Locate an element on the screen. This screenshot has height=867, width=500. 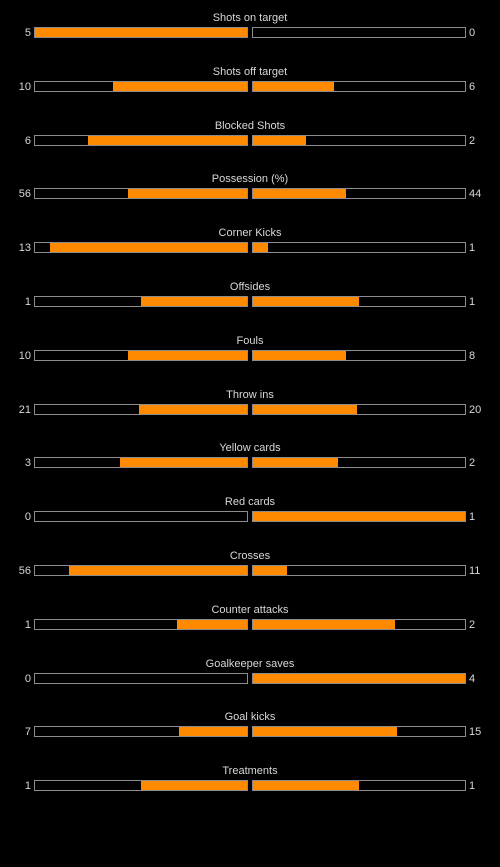
home-value: 7 is located at coordinates (27, 732).